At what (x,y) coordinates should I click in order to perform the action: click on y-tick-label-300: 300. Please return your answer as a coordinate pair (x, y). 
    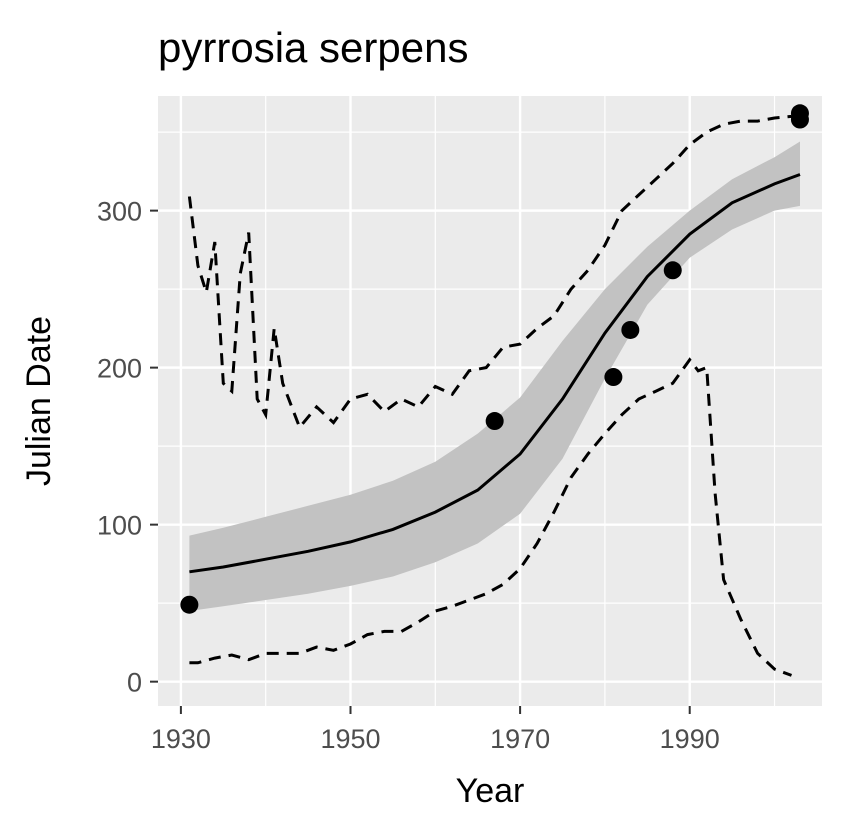
    Looking at the image, I should click on (119, 212).